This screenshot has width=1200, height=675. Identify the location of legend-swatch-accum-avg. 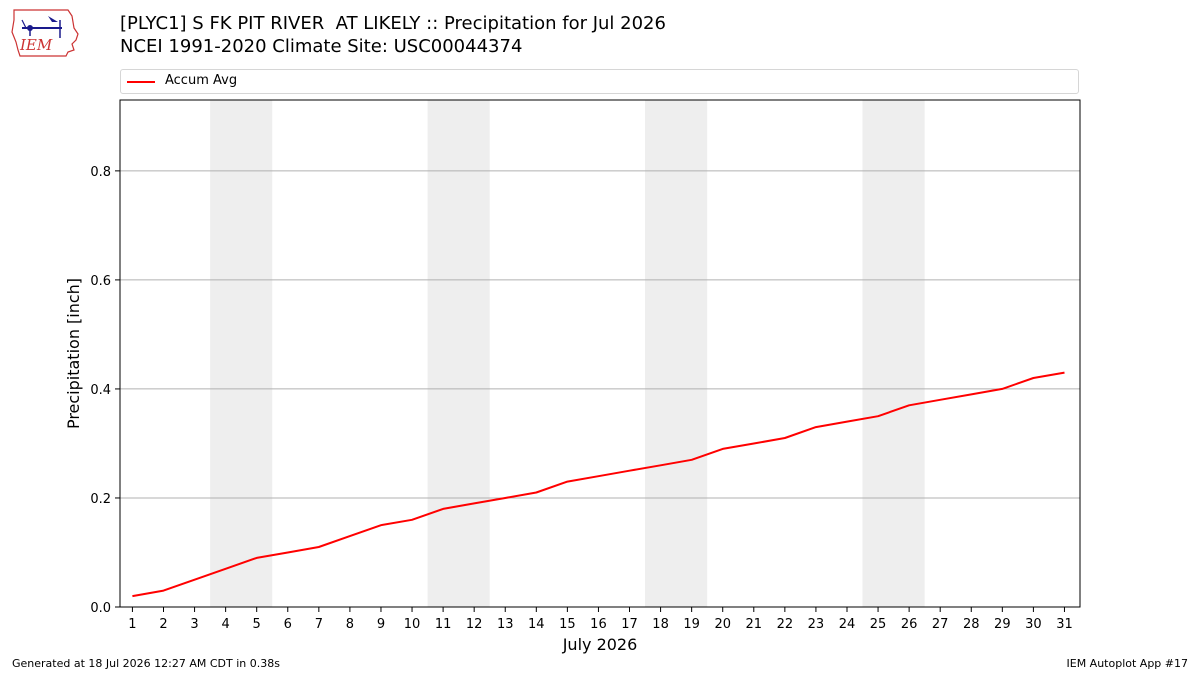
(141, 82).